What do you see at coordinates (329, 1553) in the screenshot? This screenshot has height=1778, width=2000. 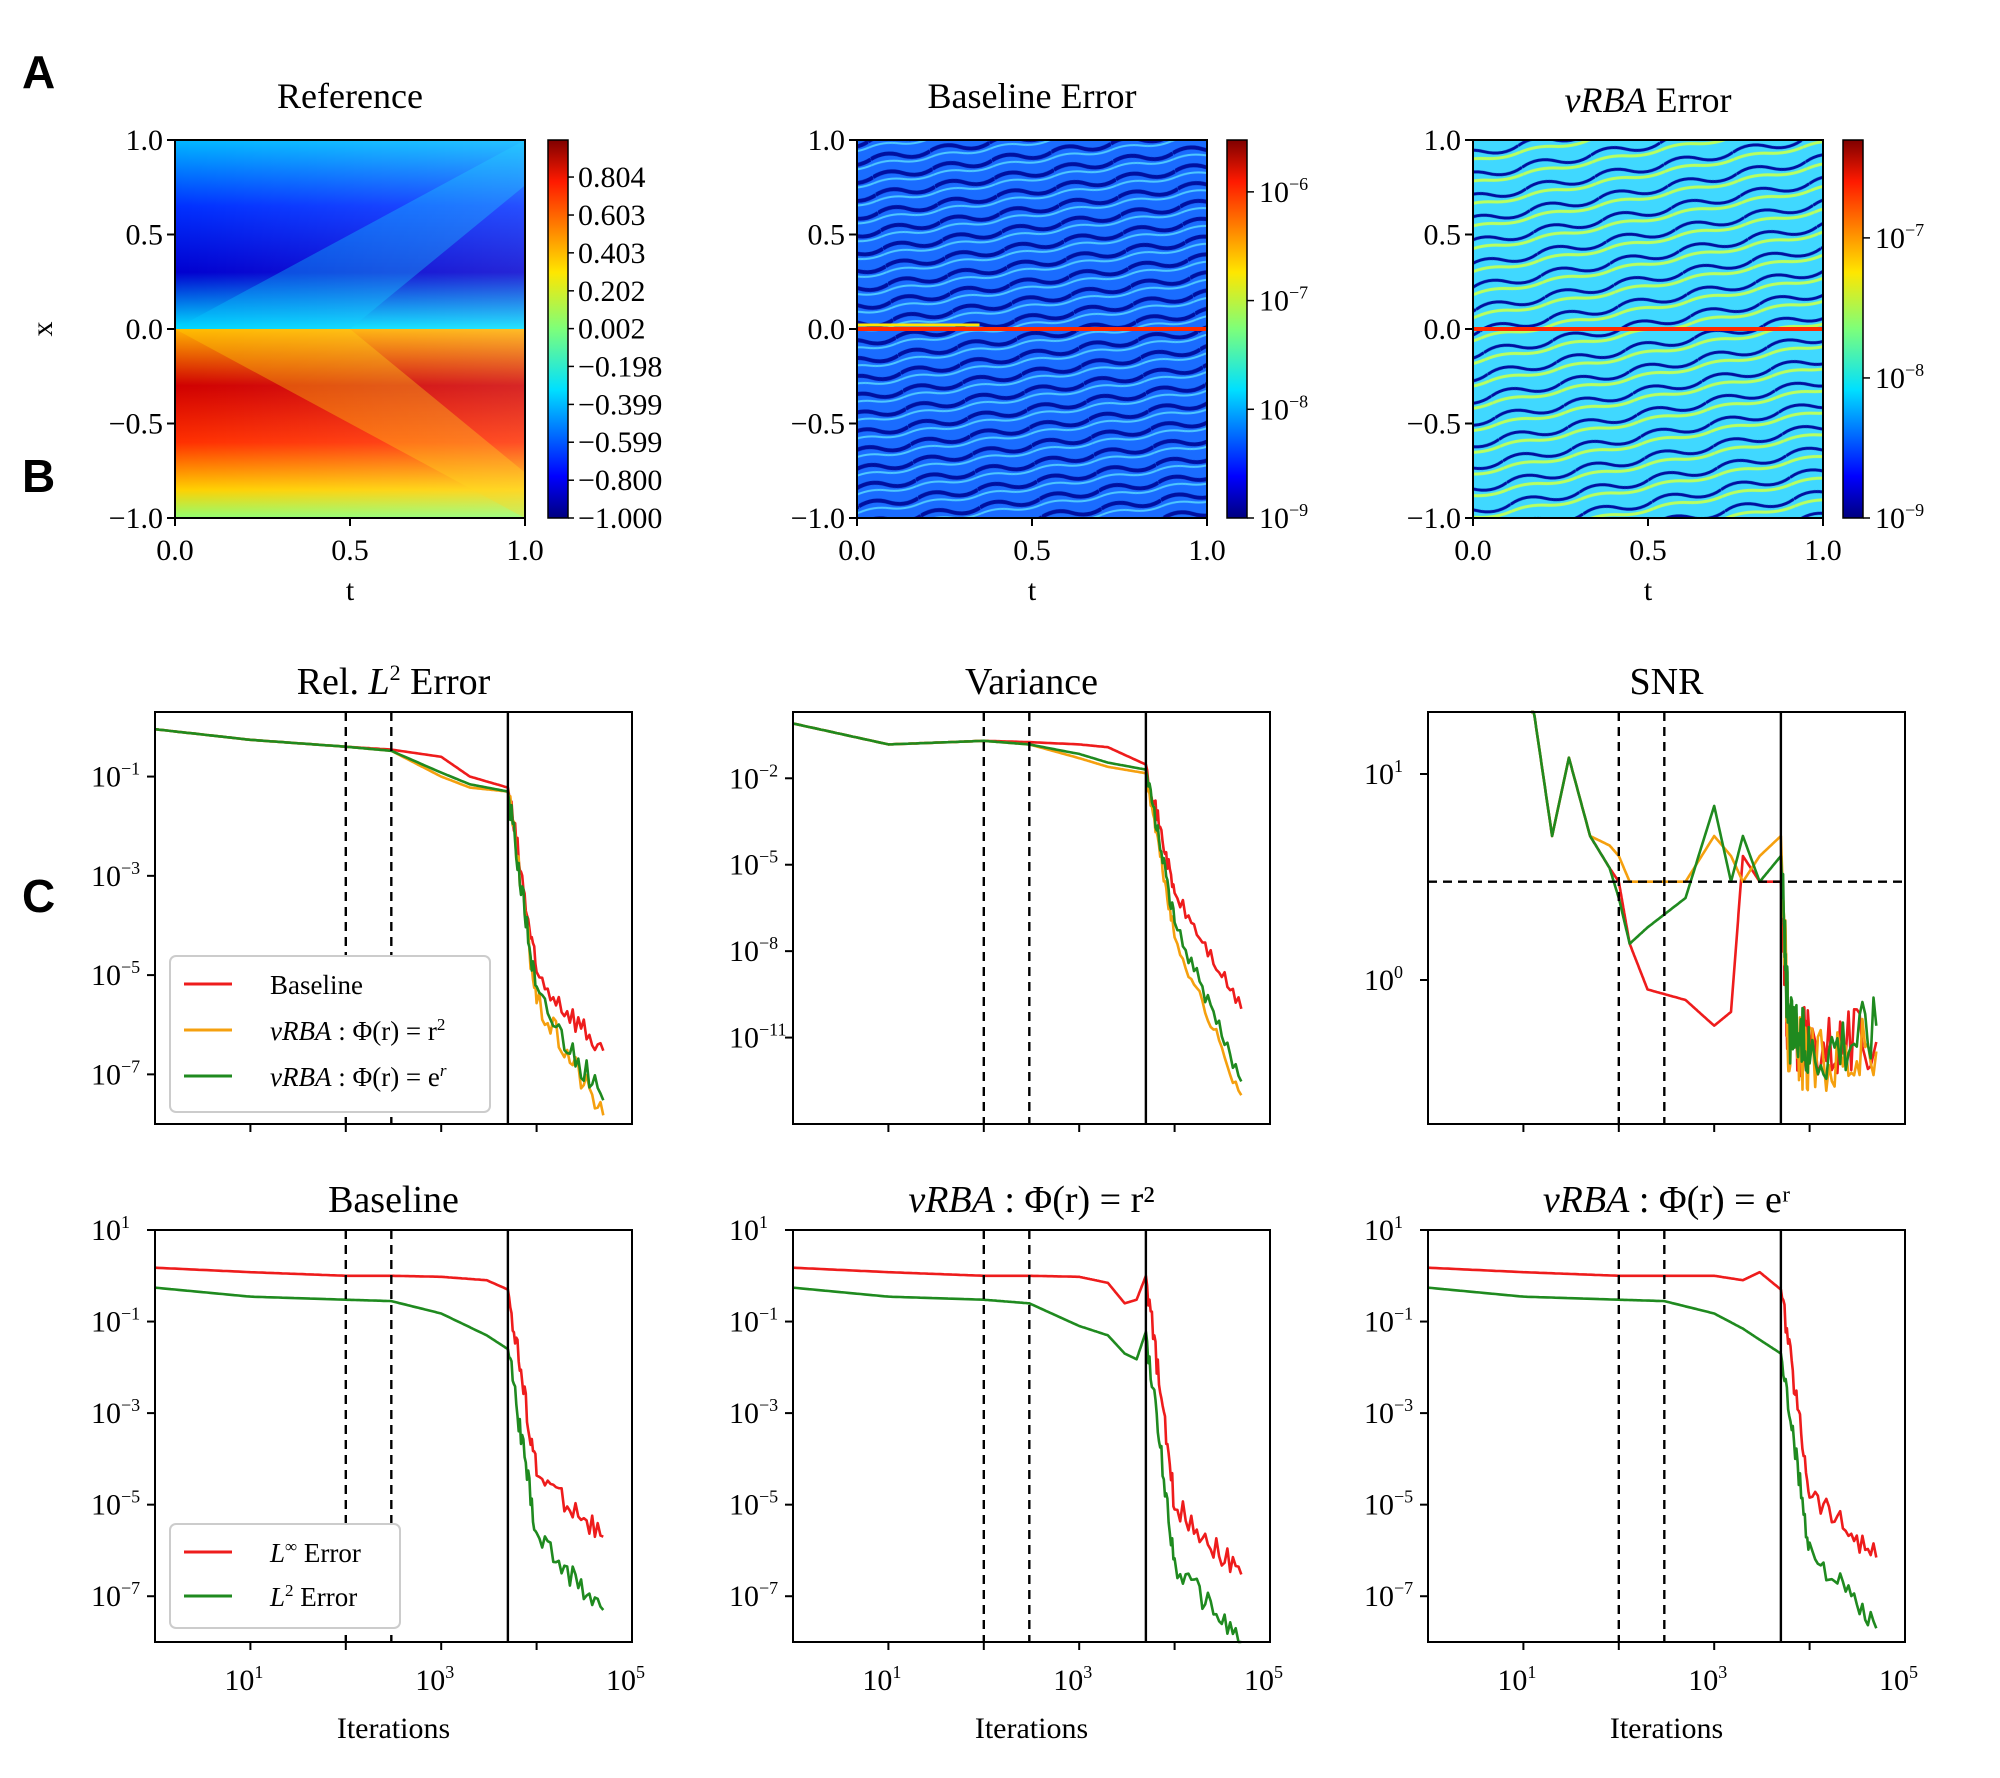 I see `legend-linf-rest: Error` at bounding box center [329, 1553].